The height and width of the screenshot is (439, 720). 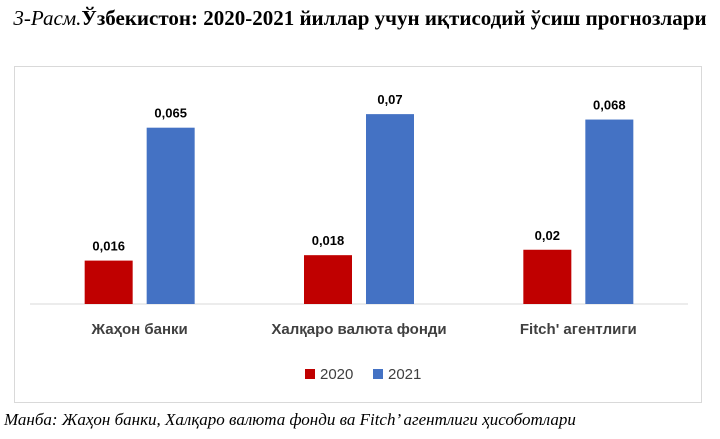 I want to click on legend-label-2021: 2021, so click(x=404, y=374).